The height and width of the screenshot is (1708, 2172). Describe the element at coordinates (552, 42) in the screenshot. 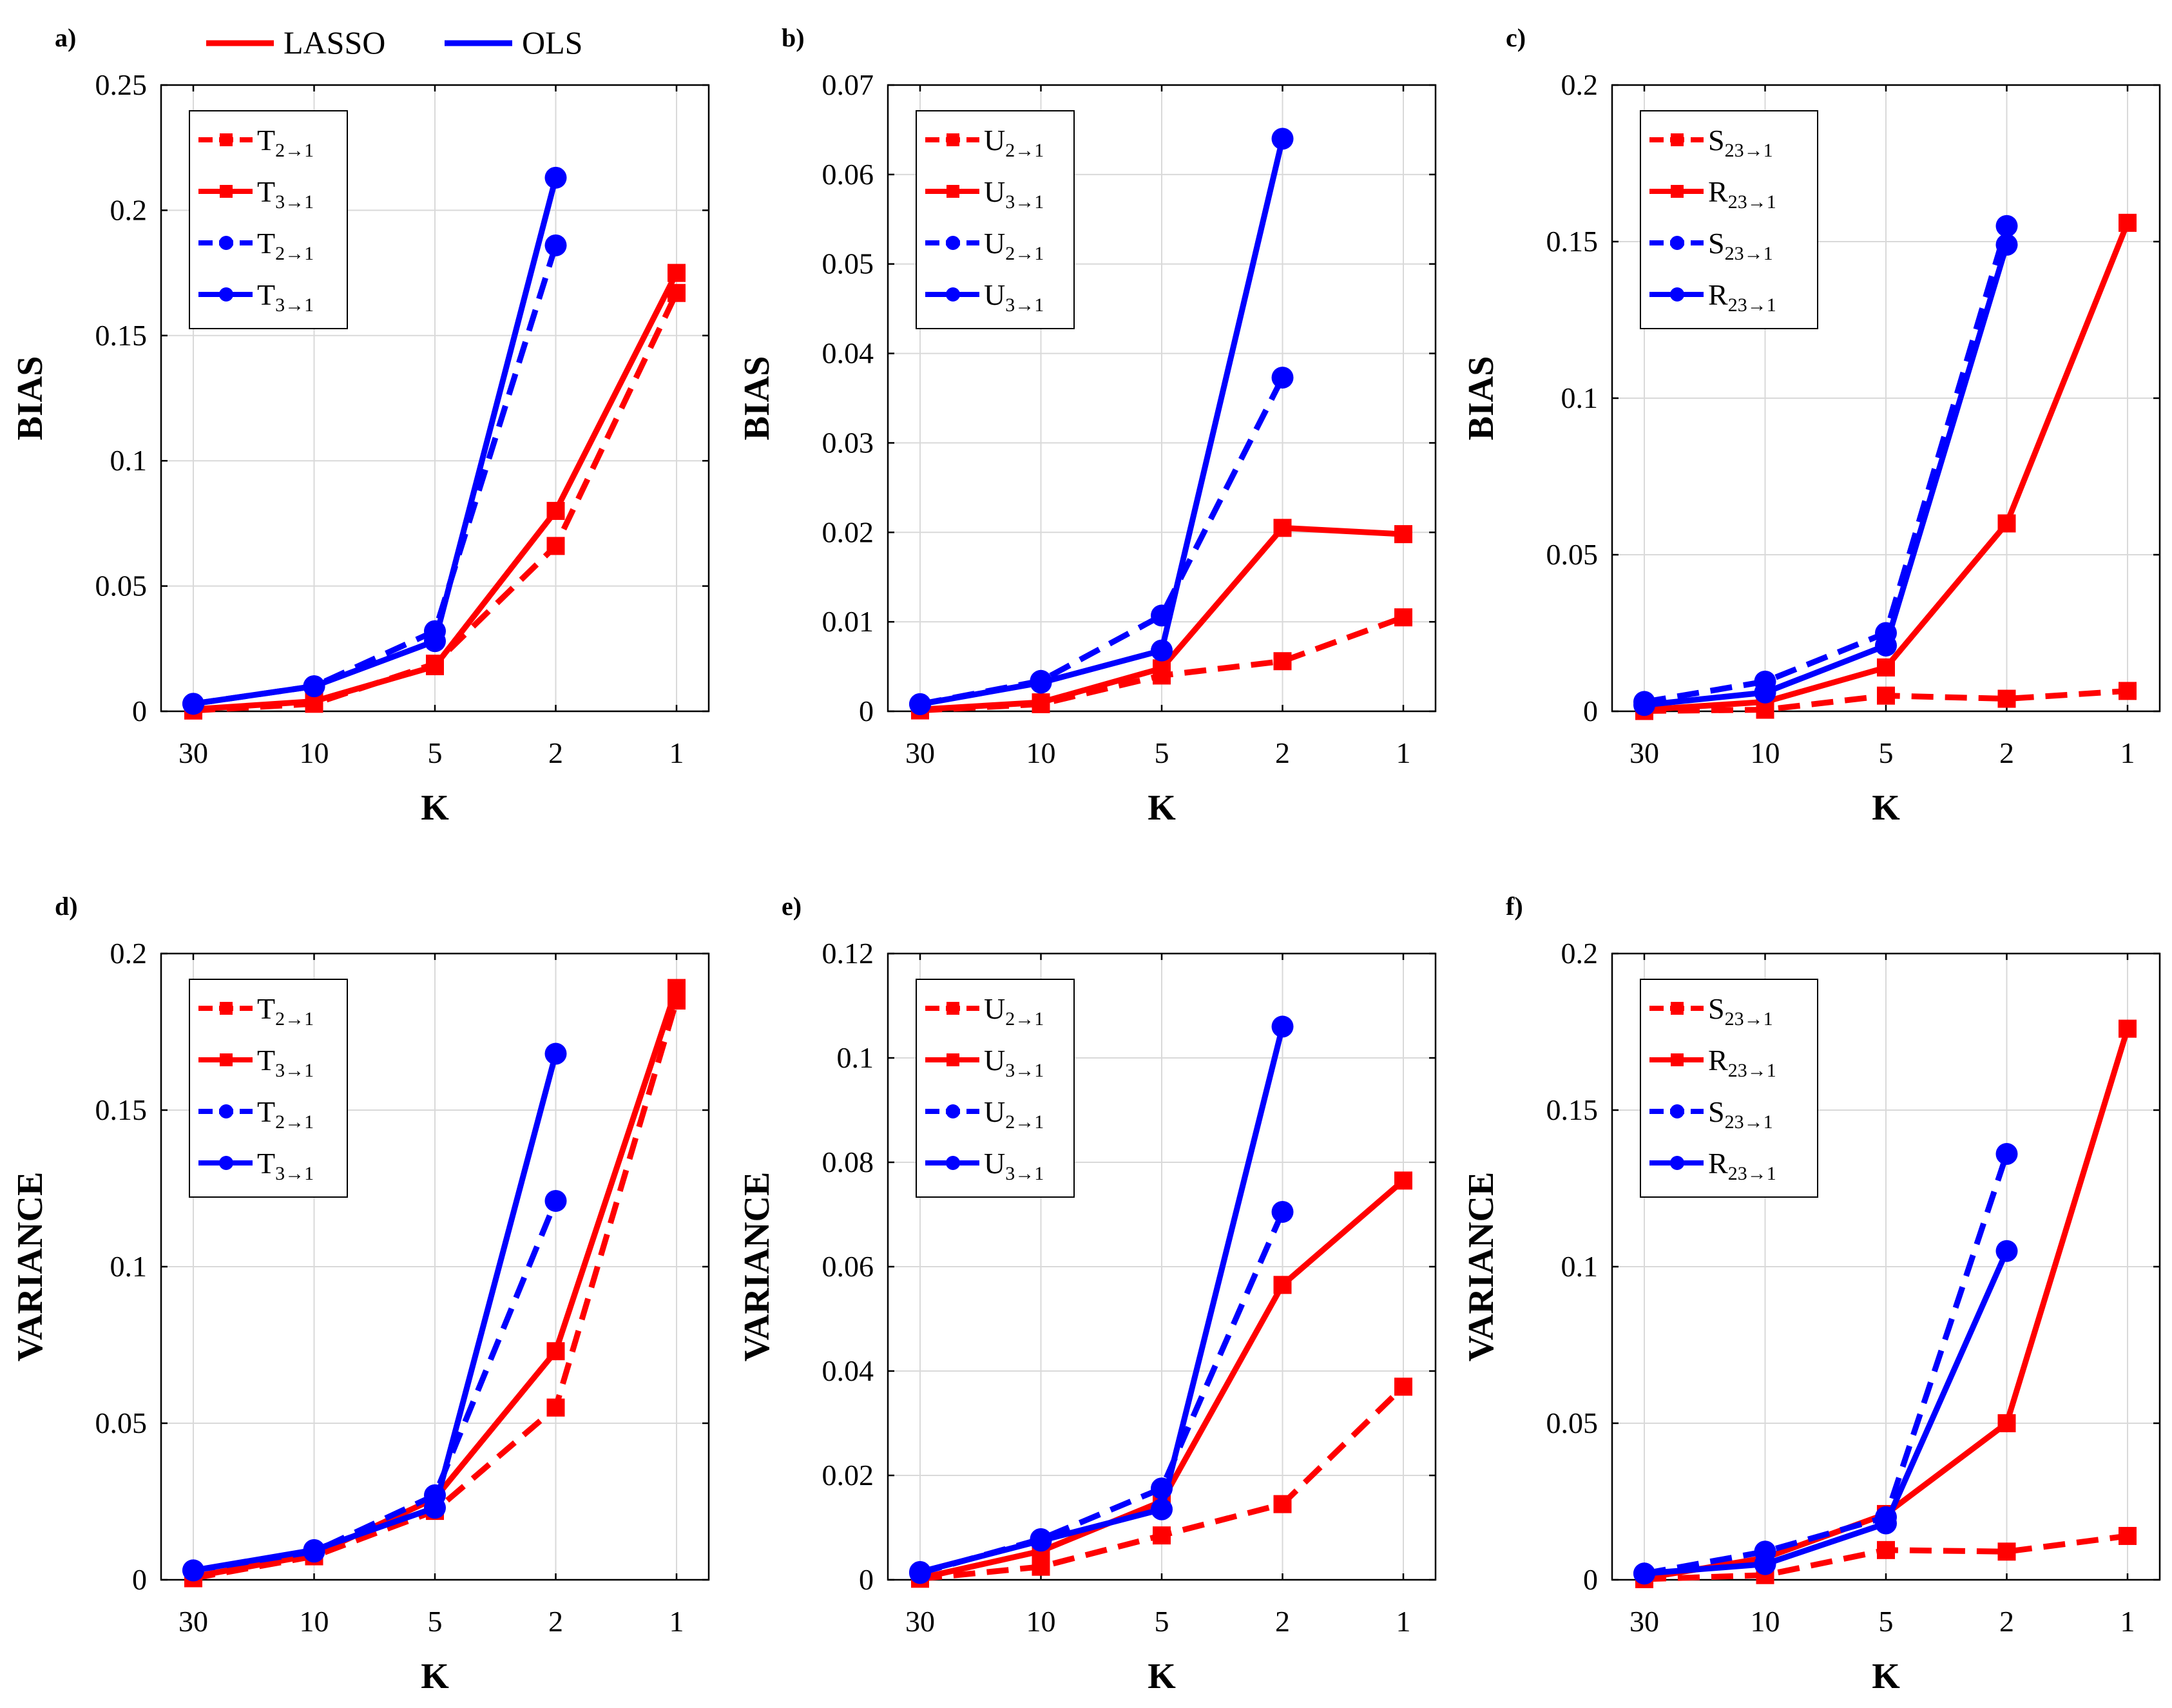

I see `global-legend-label-ols: OLS` at that location.